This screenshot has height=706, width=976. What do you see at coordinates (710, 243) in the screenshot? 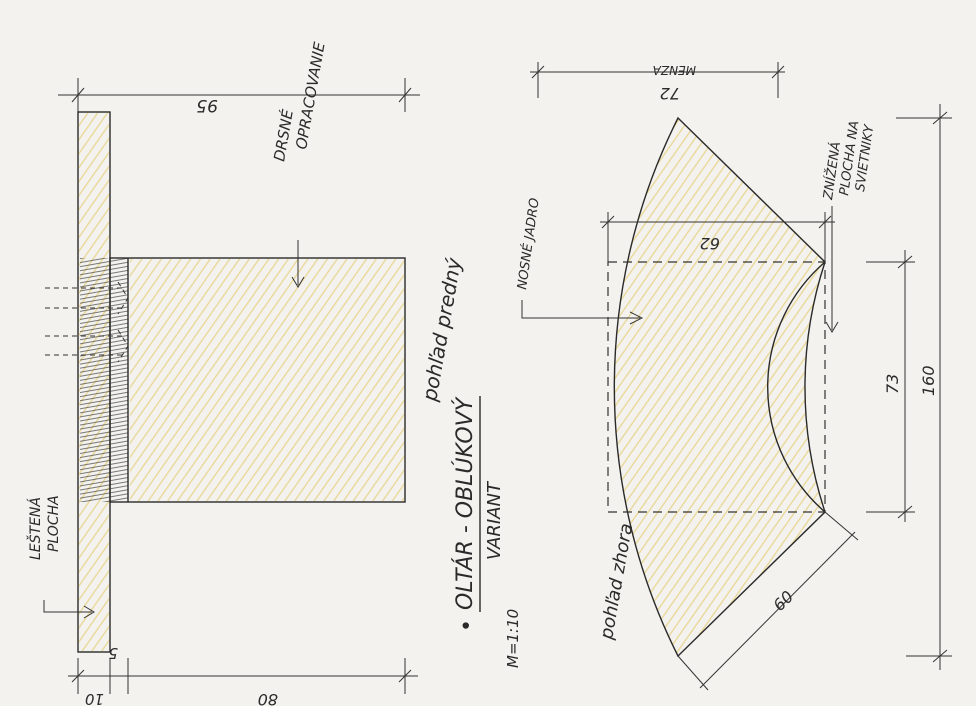
I see `dim-62-text: 62` at bounding box center [710, 243].